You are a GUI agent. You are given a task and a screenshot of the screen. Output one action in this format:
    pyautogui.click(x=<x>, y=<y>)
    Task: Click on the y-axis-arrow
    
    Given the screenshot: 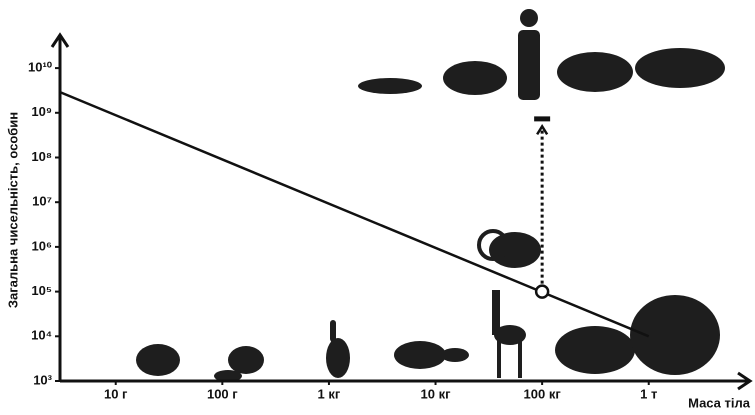 What is the action you would take?
    pyautogui.click(x=60, y=40)
    